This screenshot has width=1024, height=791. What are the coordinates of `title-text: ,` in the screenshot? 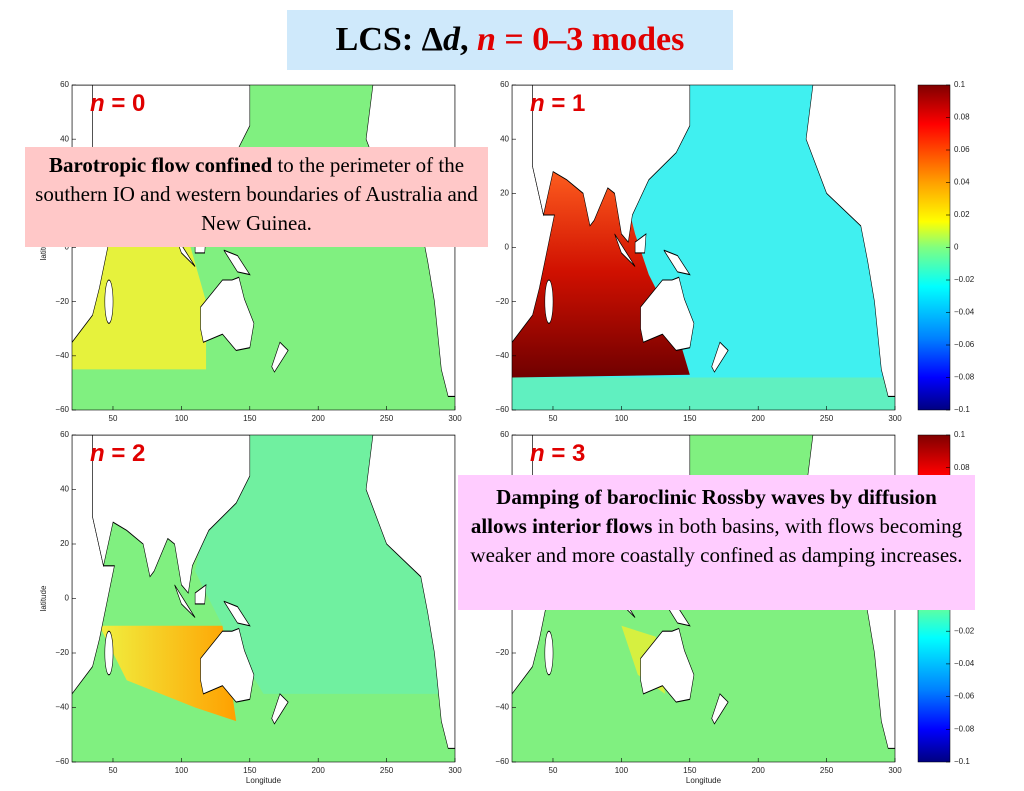 It's located at (468, 39).